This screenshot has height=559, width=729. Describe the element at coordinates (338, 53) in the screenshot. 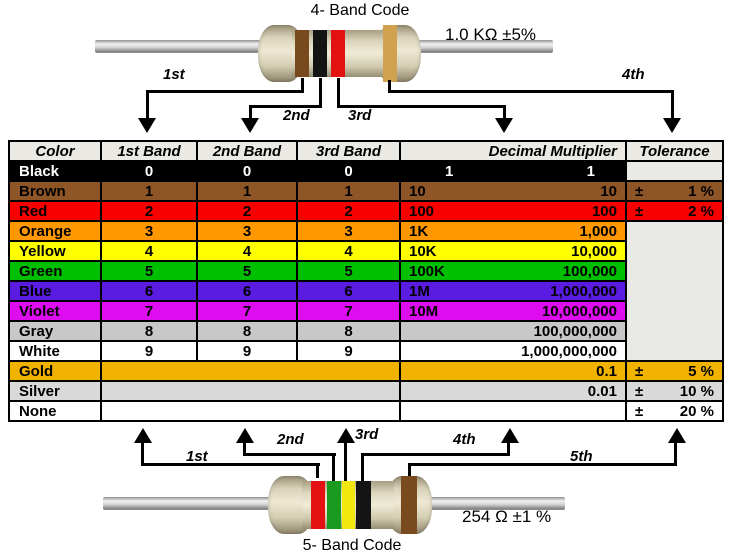

I see `band-red` at that location.